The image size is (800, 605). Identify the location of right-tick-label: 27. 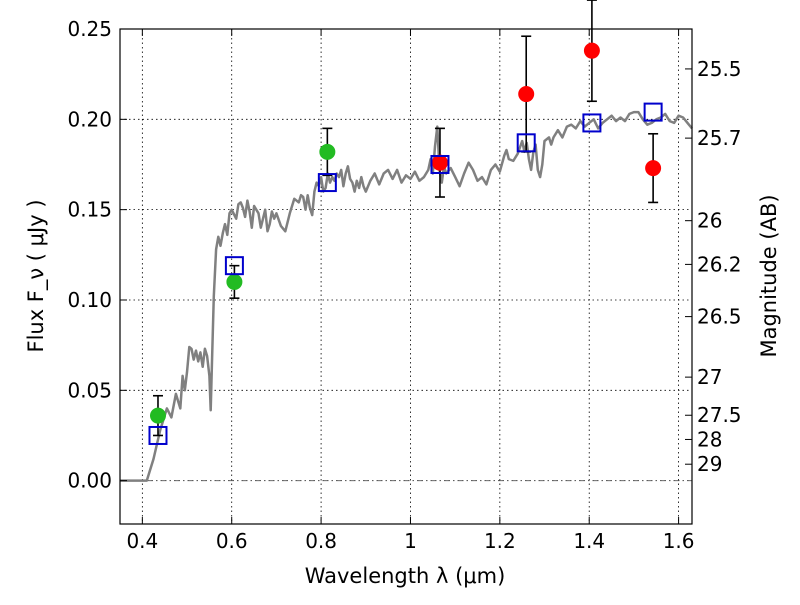
(709, 377).